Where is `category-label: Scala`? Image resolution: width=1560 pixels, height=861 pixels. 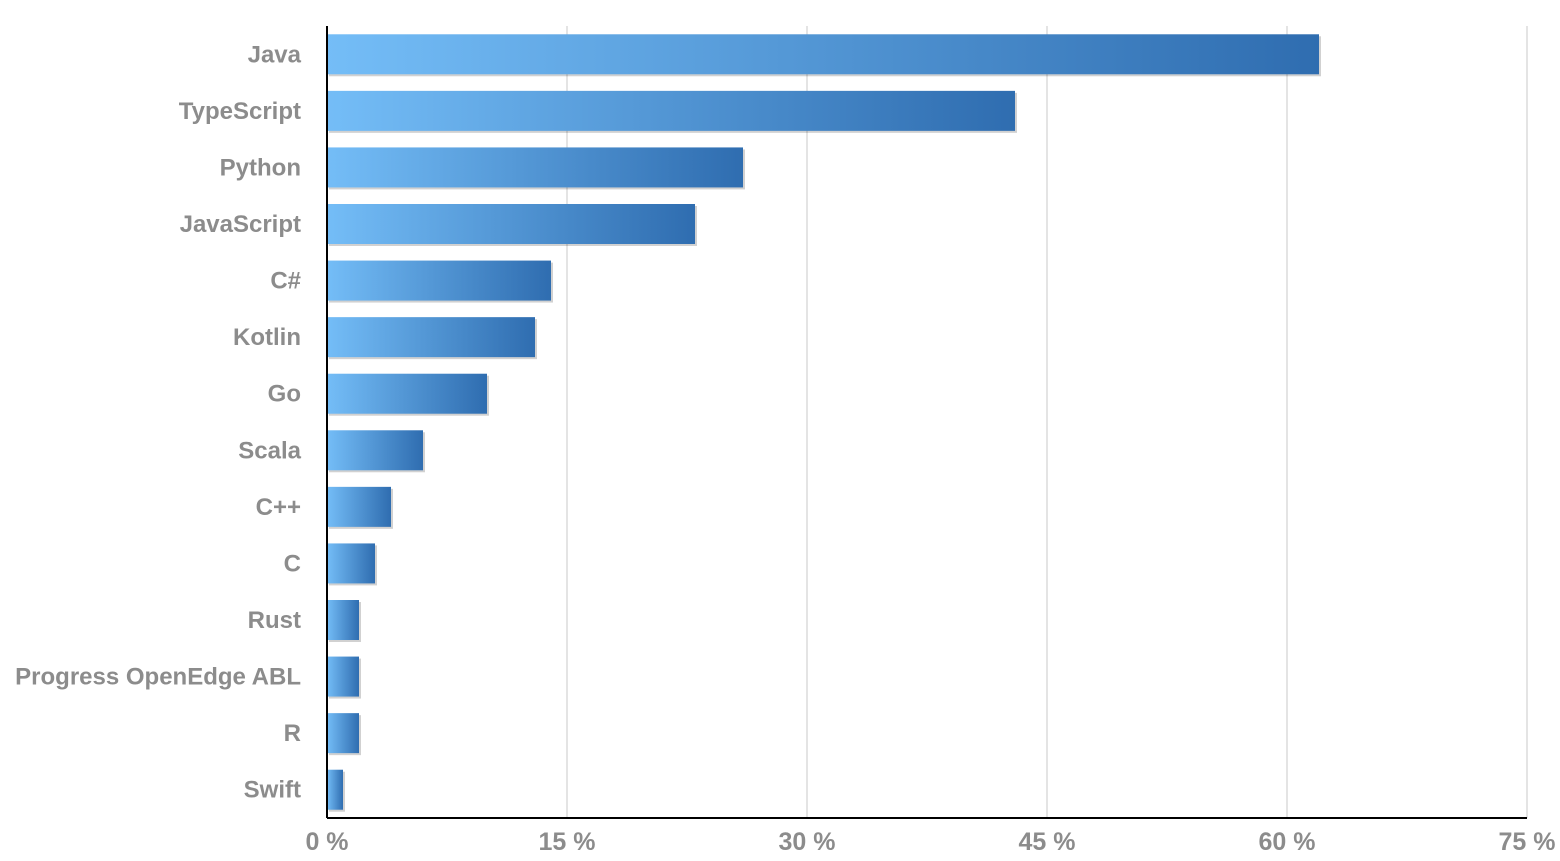 category-label: Scala is located at coordinates (269, 450).